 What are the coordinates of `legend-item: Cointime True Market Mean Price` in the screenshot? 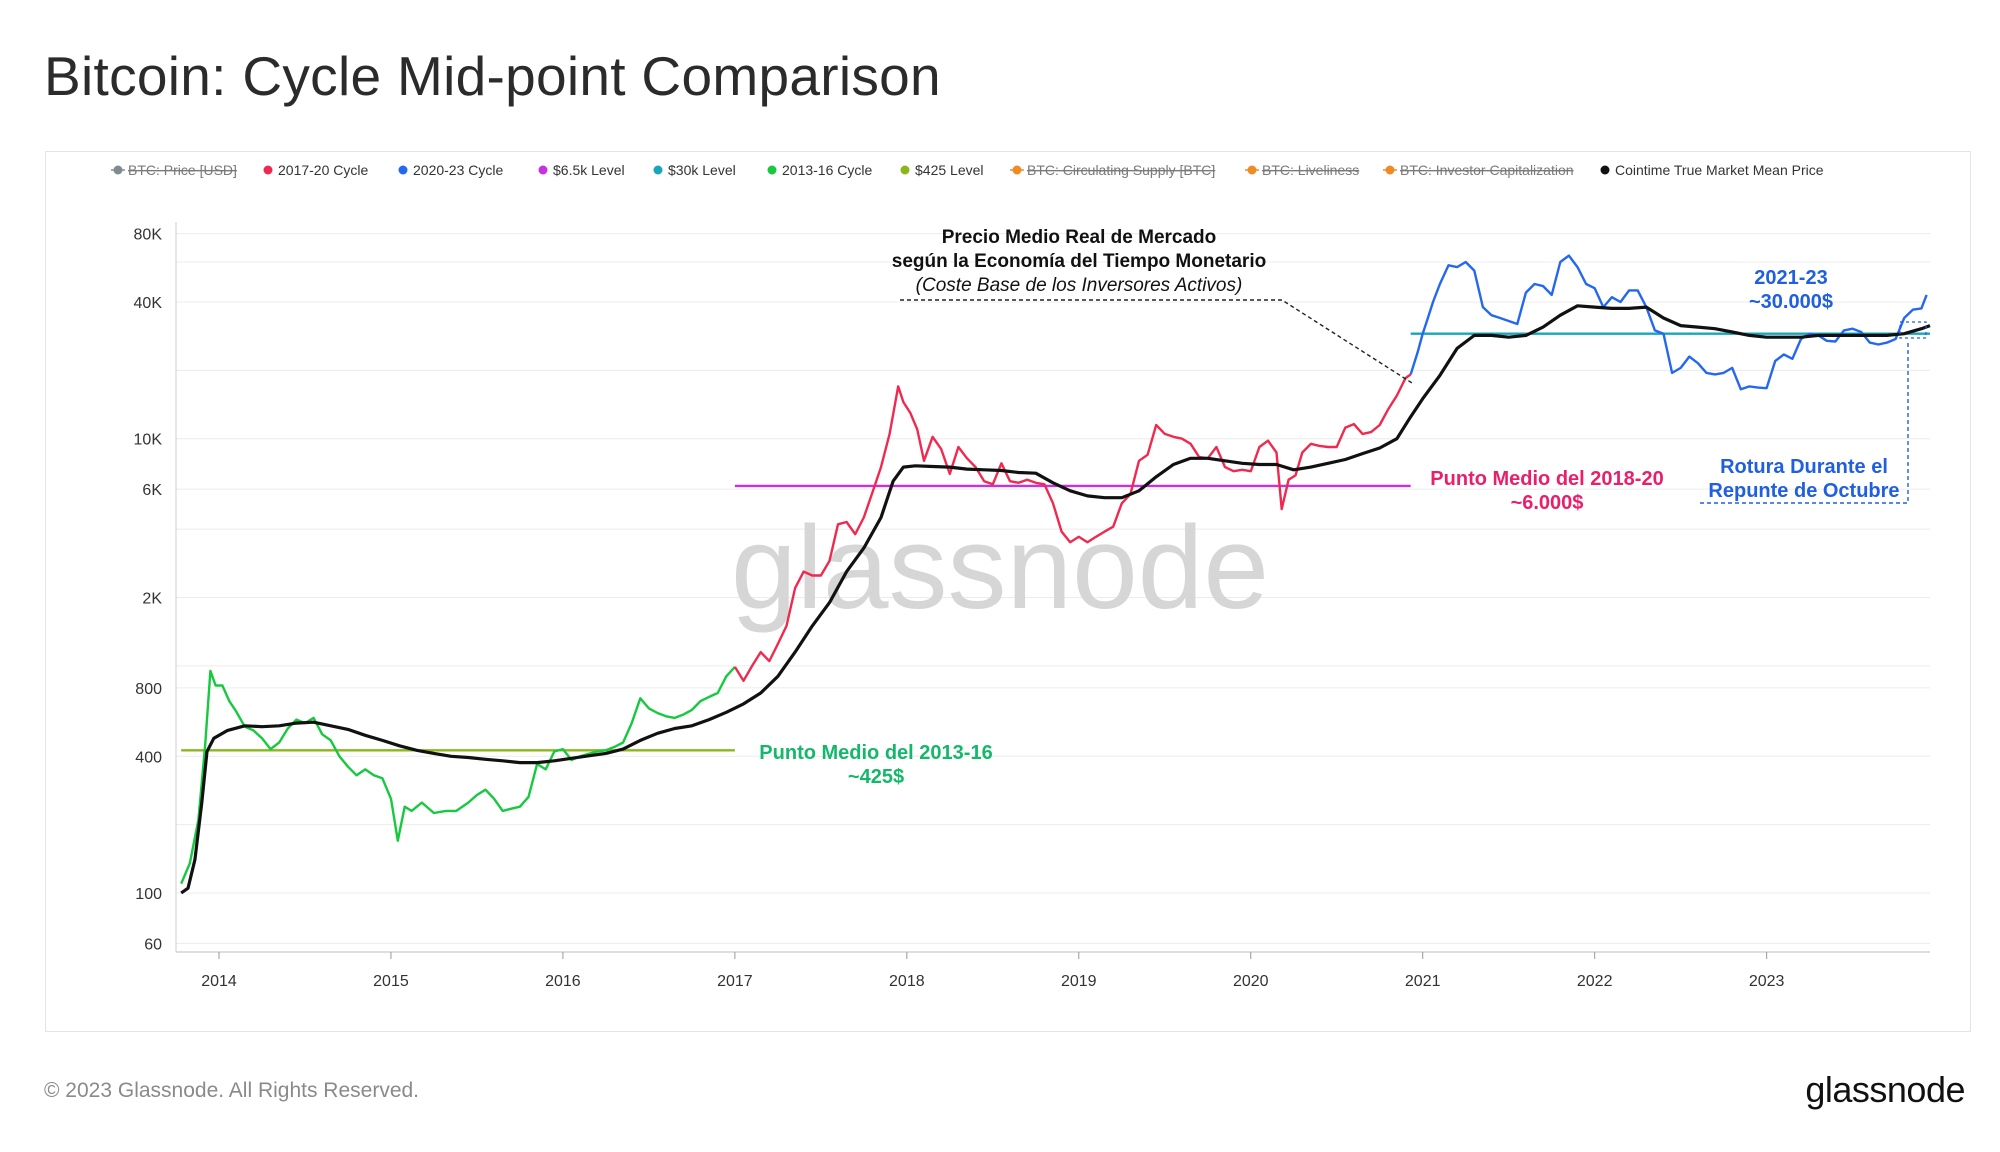 It's located at (1712, 170).